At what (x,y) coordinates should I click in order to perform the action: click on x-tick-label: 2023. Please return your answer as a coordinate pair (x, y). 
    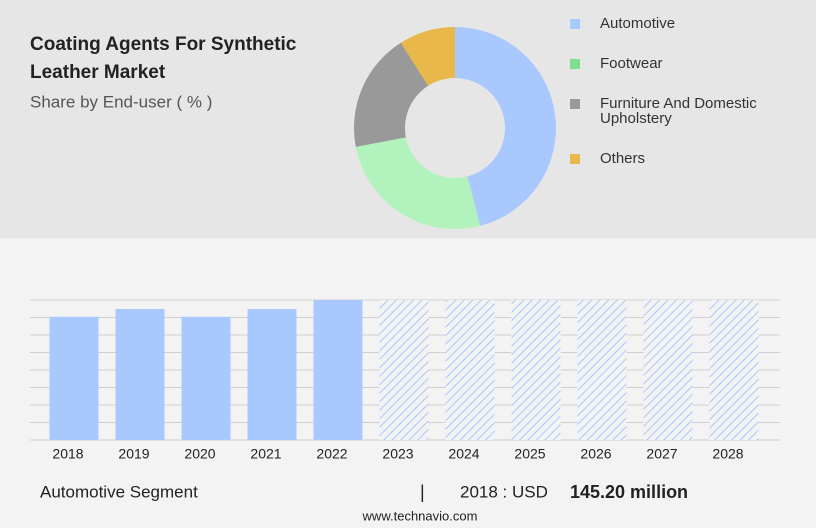
    Looking at the image, I should click on (397, 454).